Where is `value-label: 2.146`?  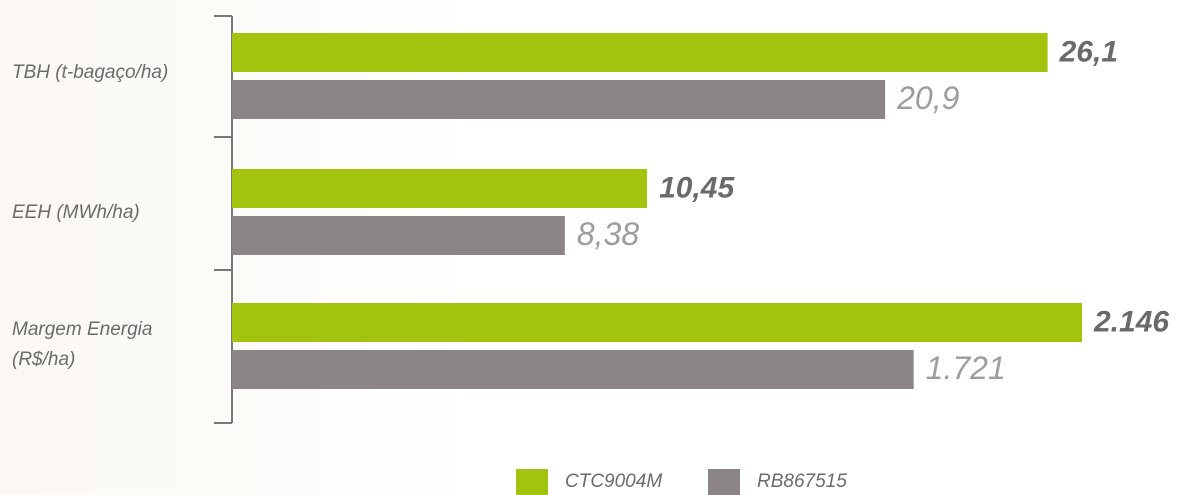 value-label: 2.146 is located at coordinates (1131, 321).